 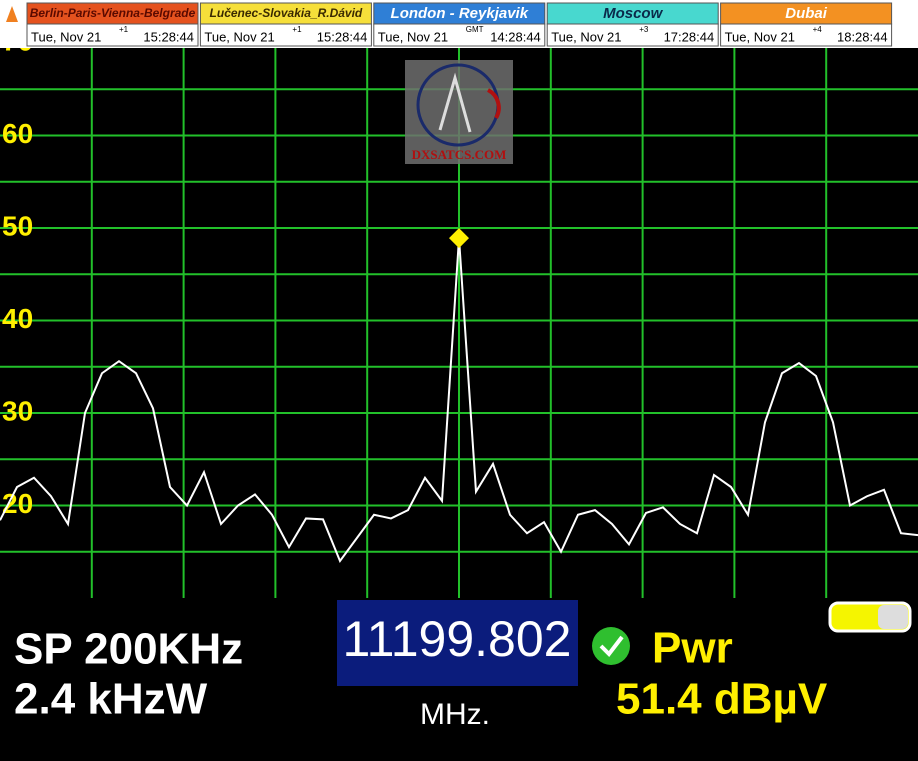 I want to click on power-level: 51.4 dBµV, so click(x=722, y=699).